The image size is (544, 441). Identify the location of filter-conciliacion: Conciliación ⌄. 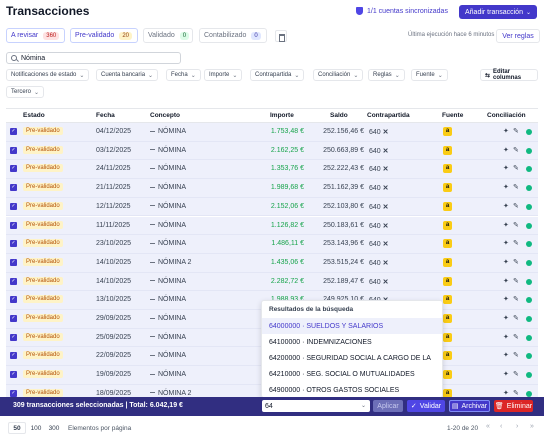
(338, 75).